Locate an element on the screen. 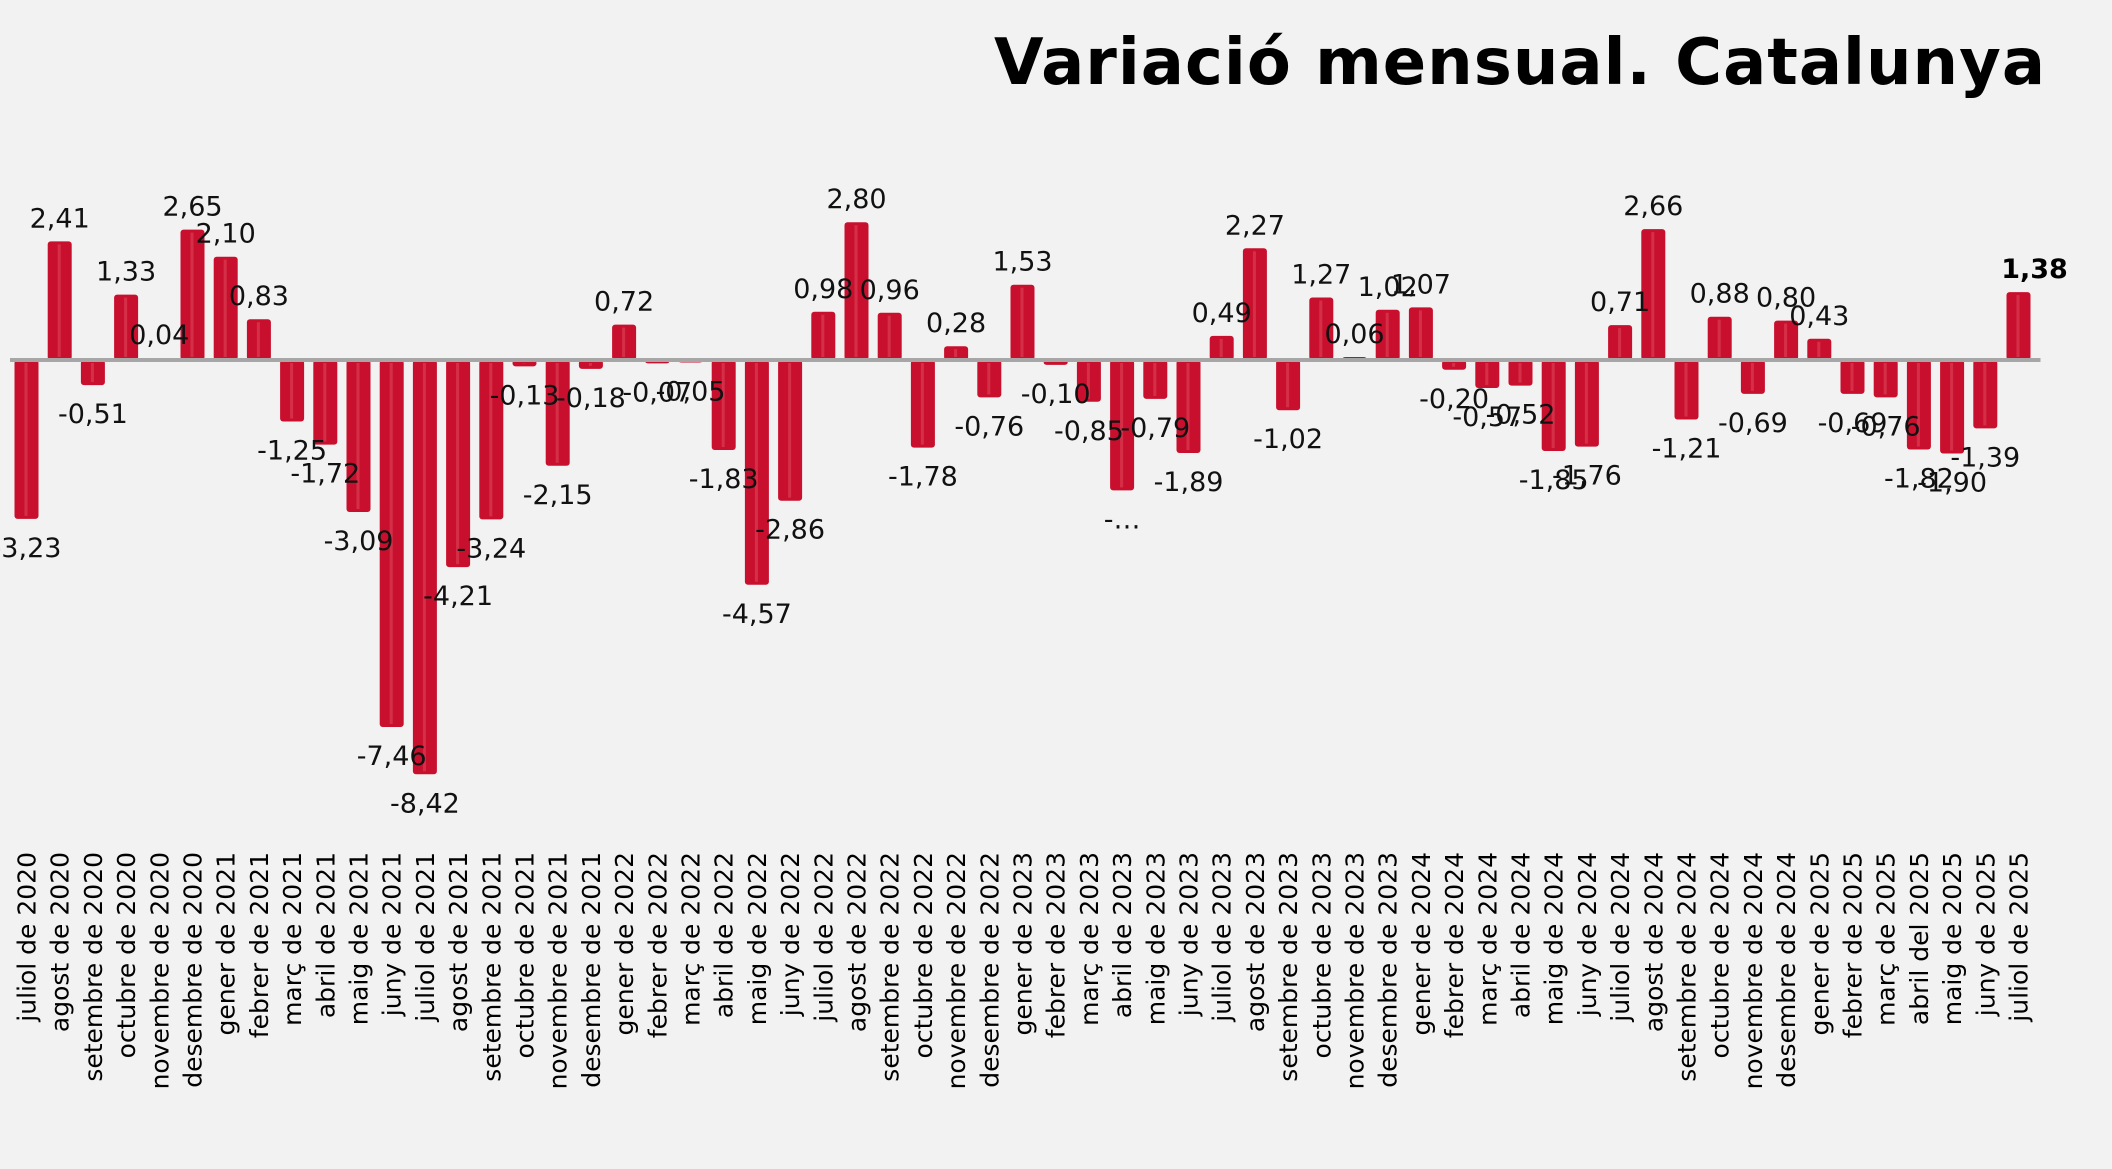 This screenshot has height=1169, width=2112. x-tick-label: novembre de 2023 is located at coordinates (1355, 970).